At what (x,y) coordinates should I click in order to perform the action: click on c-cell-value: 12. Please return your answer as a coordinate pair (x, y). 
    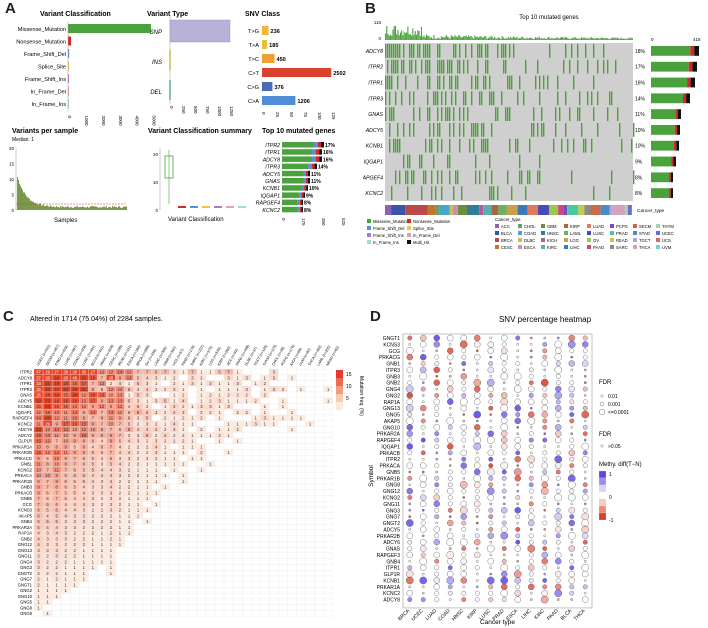
    Looking at the image, I should click on (102, 372).